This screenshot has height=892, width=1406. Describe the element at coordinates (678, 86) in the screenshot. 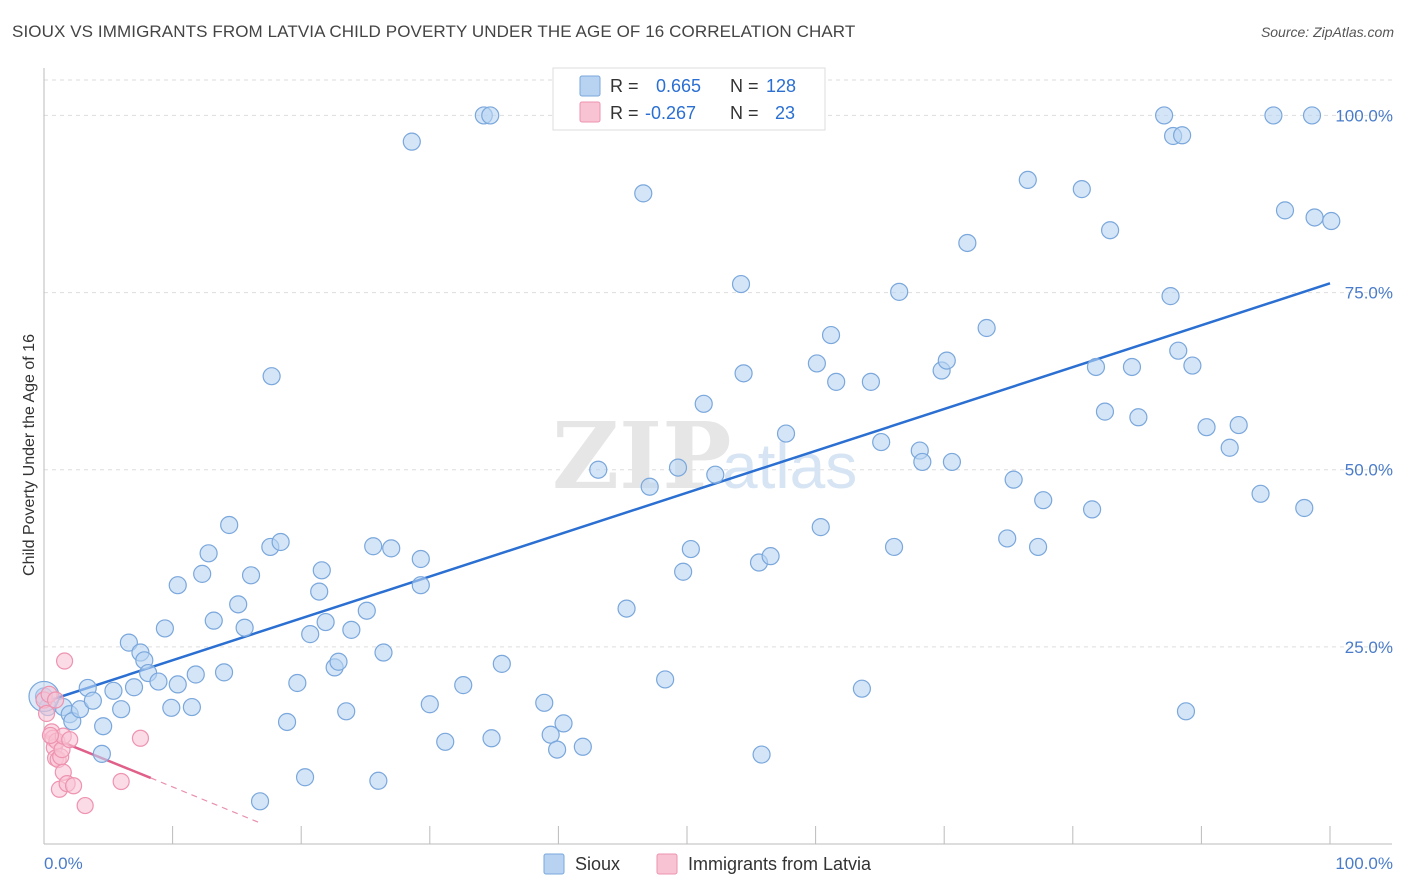

I see `sioux-r-value: 0.665` at that location.